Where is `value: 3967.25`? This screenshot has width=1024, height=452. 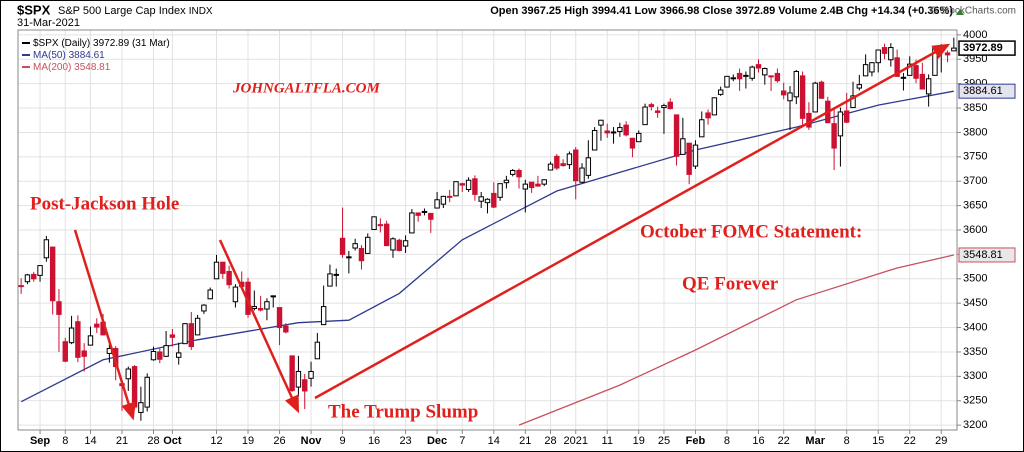 value: 3967.25 is located at coordinates (541, 11).